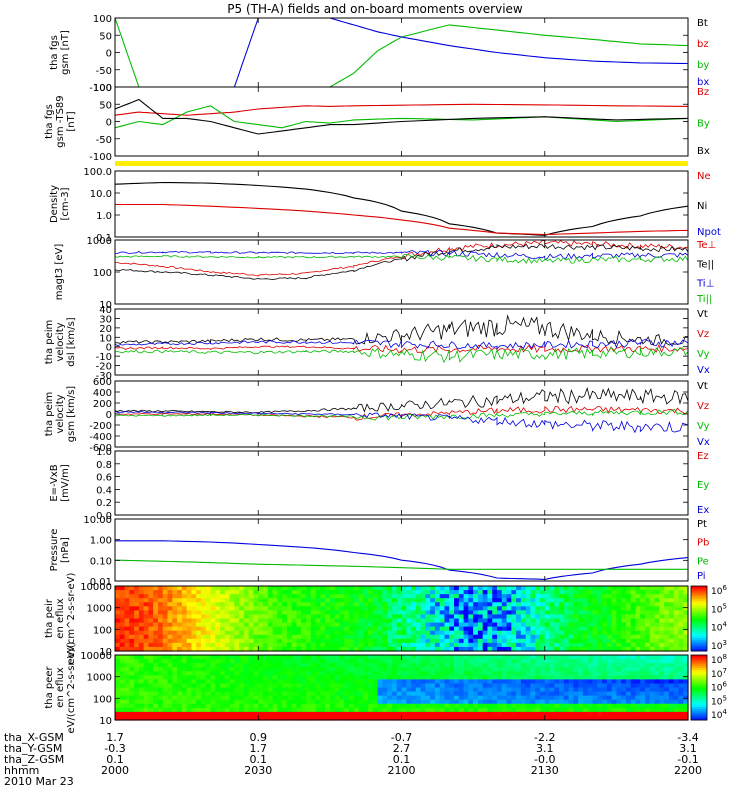  Describe the element at coordinates (34, 759) in the screenshot. I see `footer-label-z: tha_Z-GSM` at that location.